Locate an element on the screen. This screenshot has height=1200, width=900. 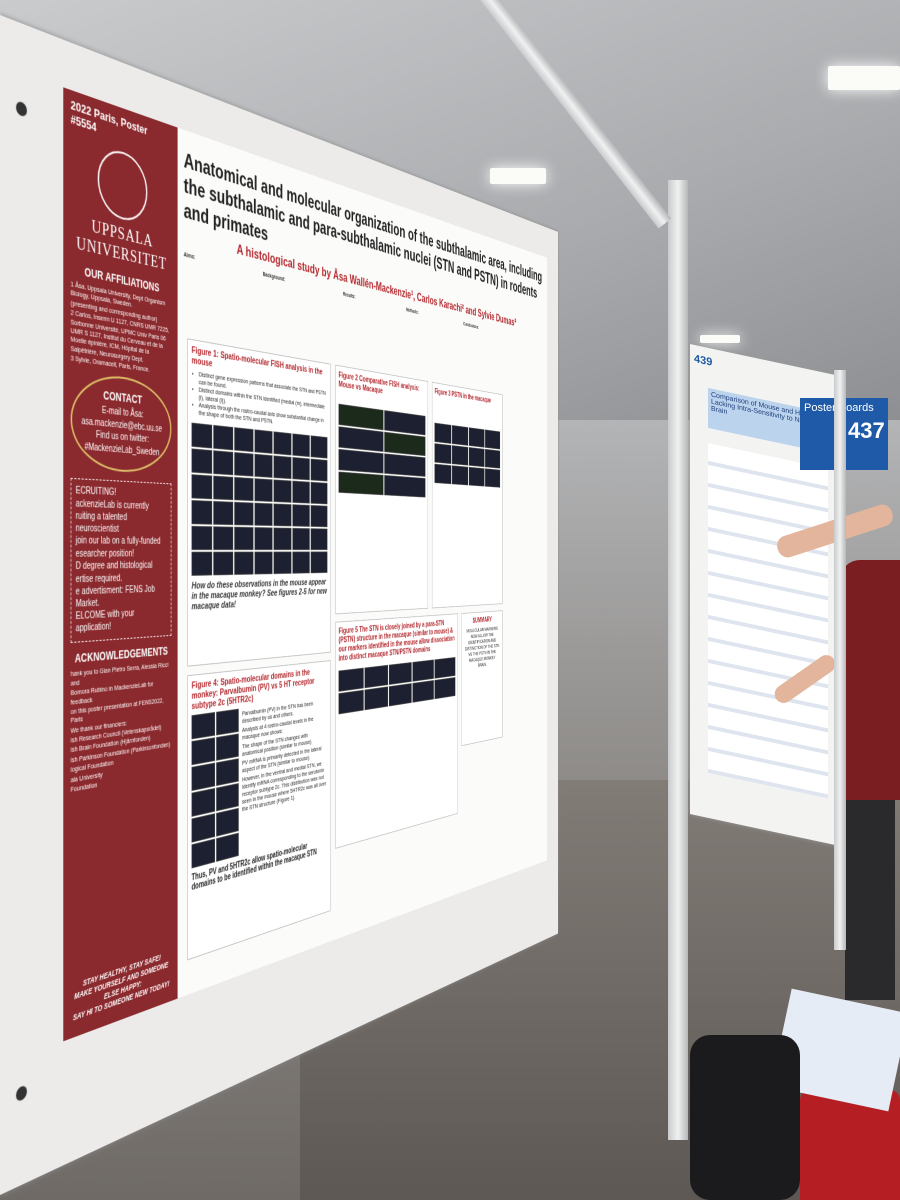
visitor-legs is located at coordinates (870, 900).